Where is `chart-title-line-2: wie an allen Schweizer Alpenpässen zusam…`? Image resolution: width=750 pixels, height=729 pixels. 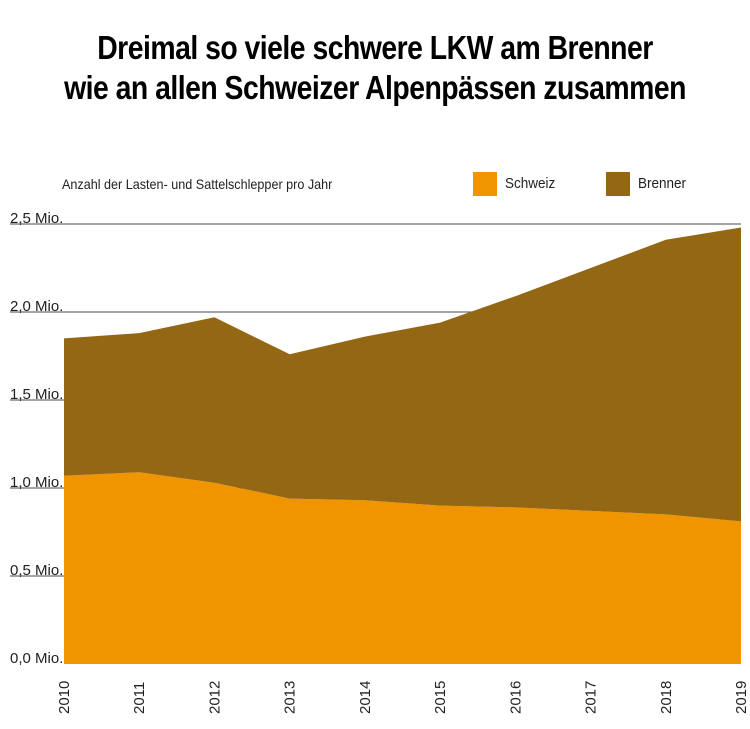
chart-title-line-2: wie an allen Schweizer Alpenpässen zusam… is located at coordinates (375, 87).